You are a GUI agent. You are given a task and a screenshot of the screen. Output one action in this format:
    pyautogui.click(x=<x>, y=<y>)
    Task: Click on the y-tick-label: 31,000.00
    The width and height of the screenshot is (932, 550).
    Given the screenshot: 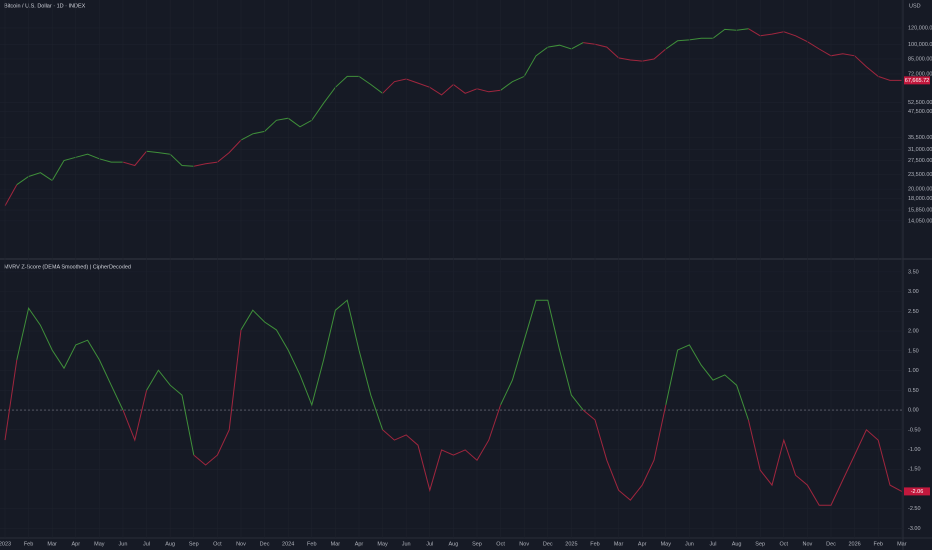 What is the action you would take?
    pyautogui.click(x=920, y=150)
    